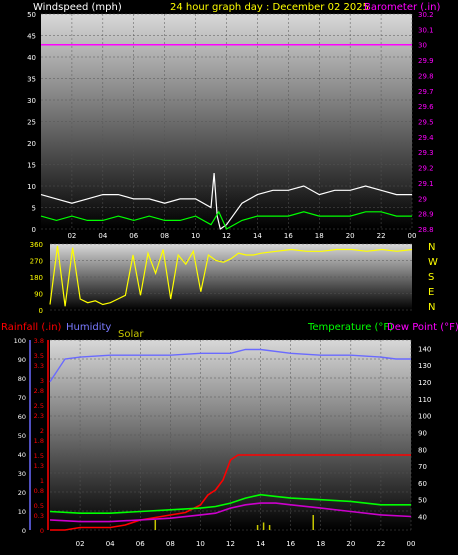 Image resolution: width=458 pixels, height=555 pixels. Describe the element at coordinates (36, 245) in the screenshot. I see `direction-y-tick-label: 360` at that location.